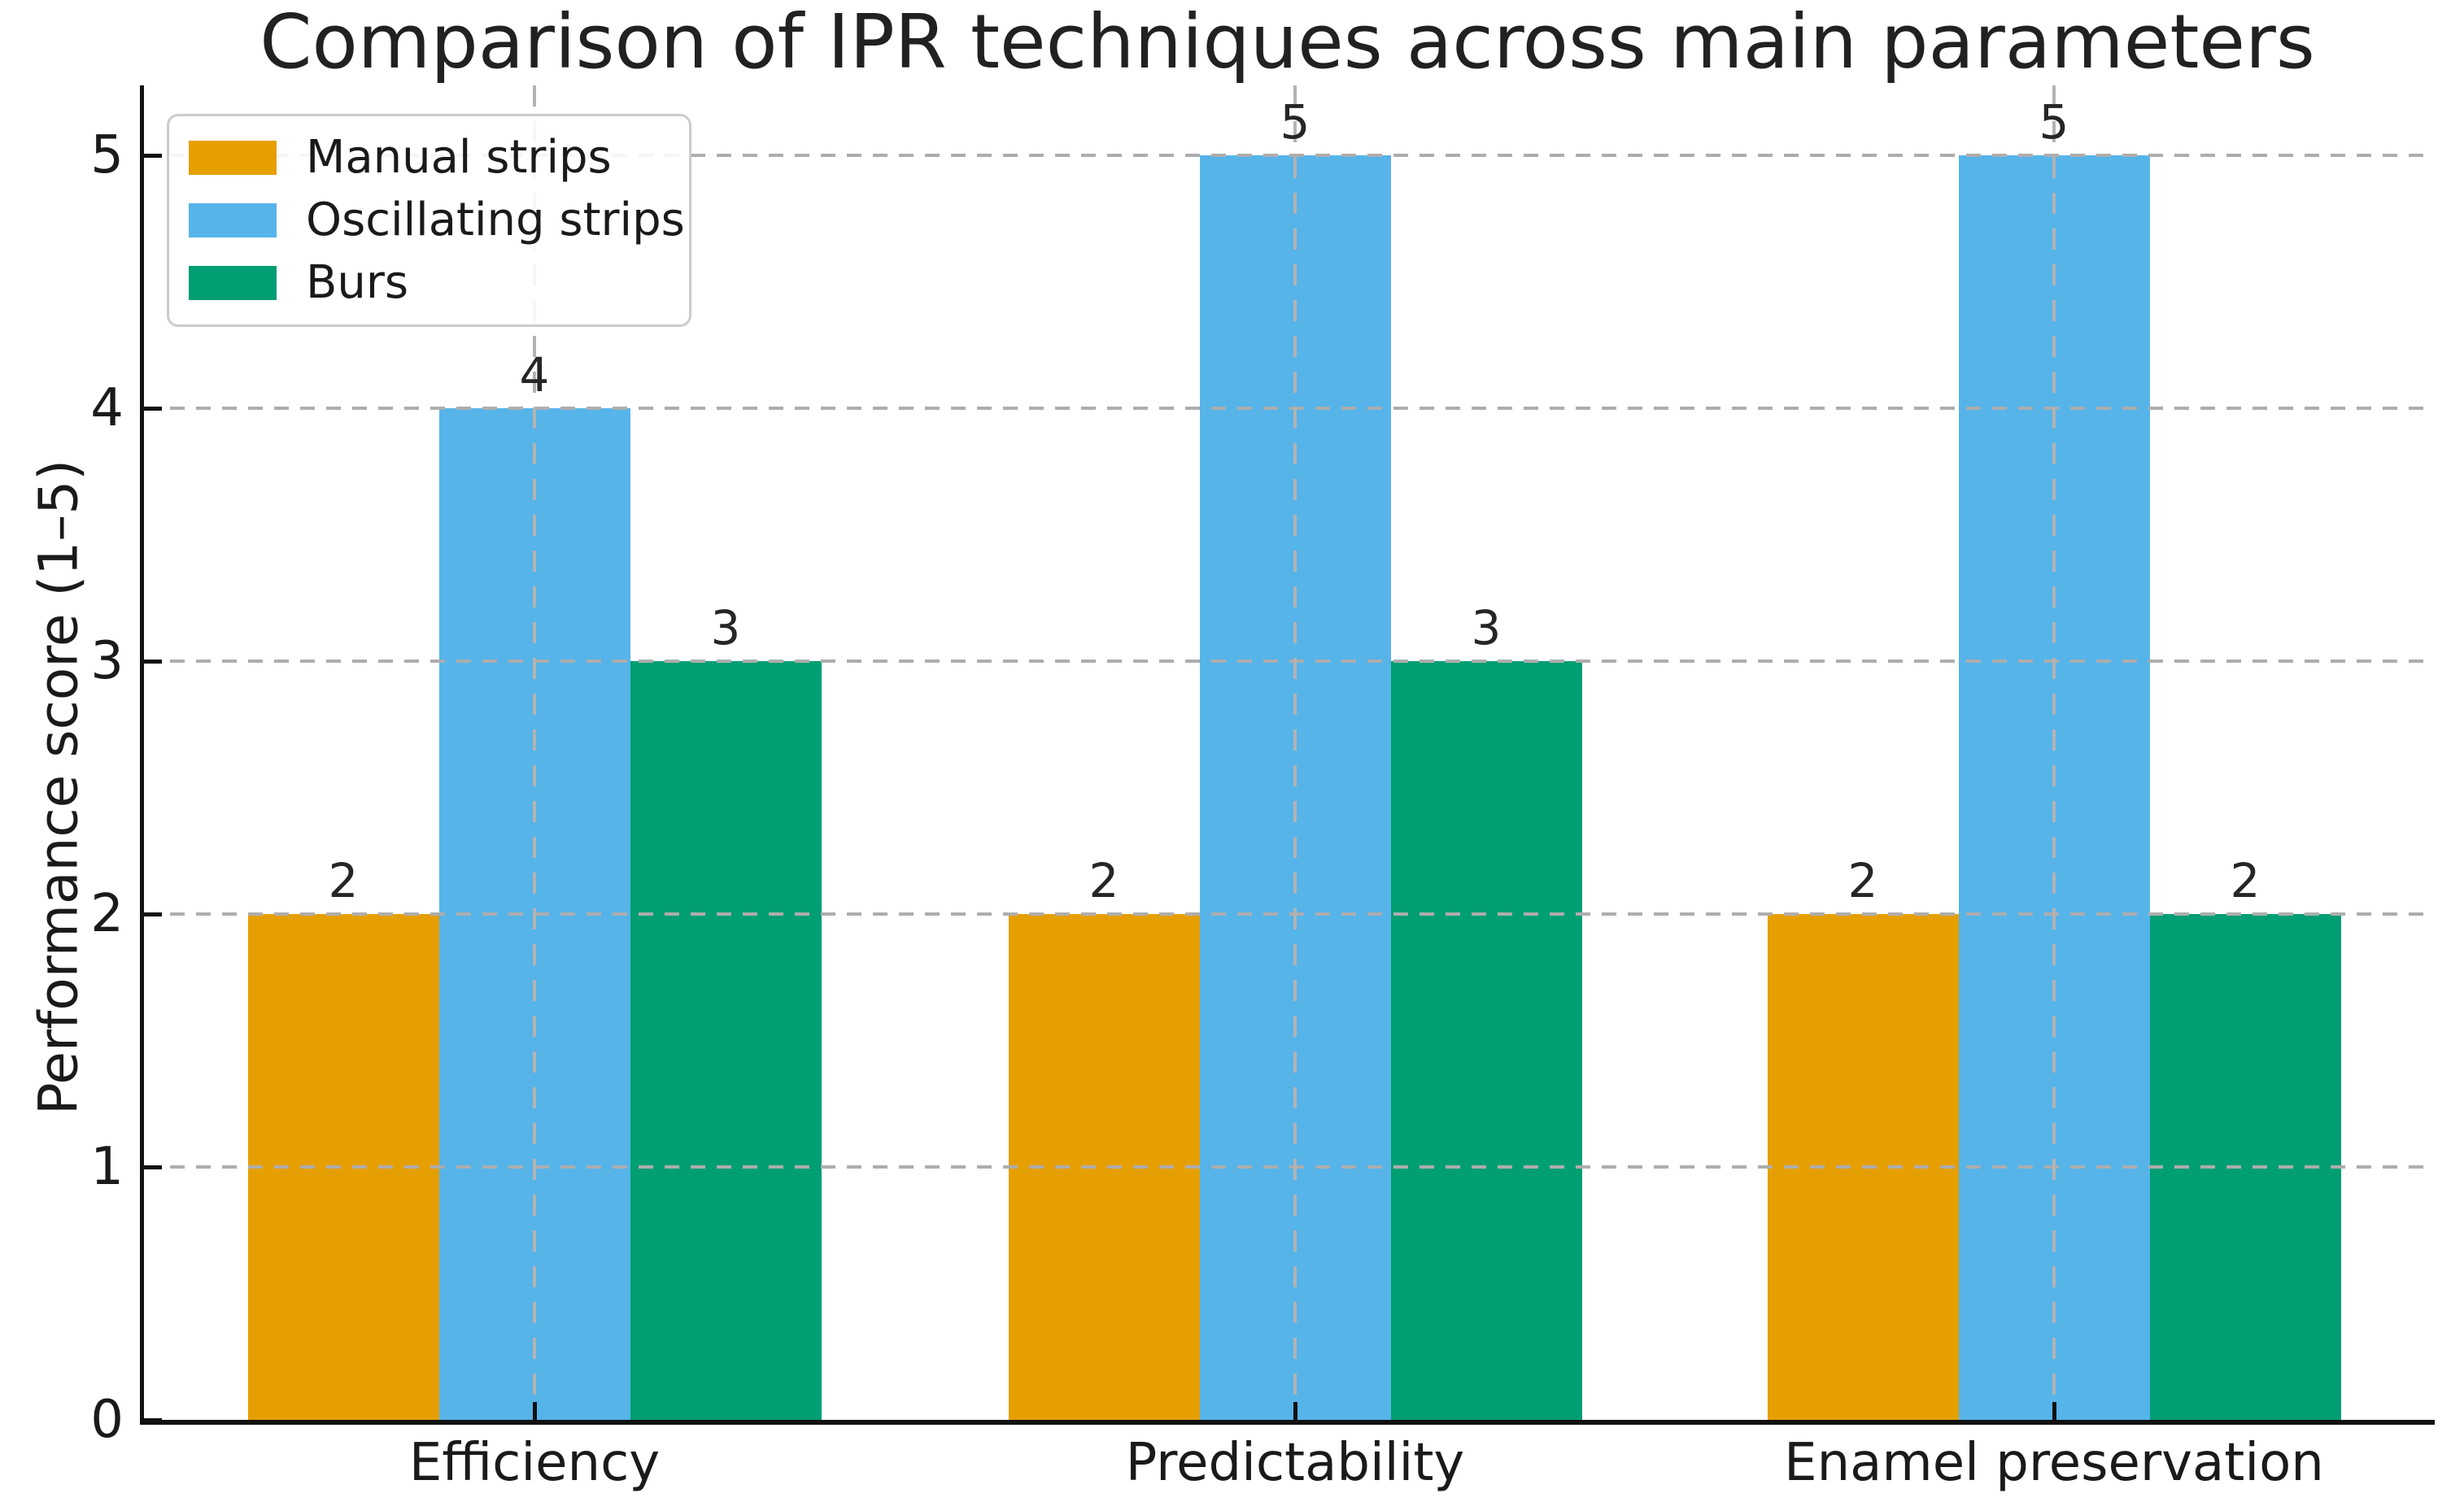 Image resolution: width=2464 pixels, height=1502 pixels. I want to click on y-tick-label: 1, so click(107, 1167).